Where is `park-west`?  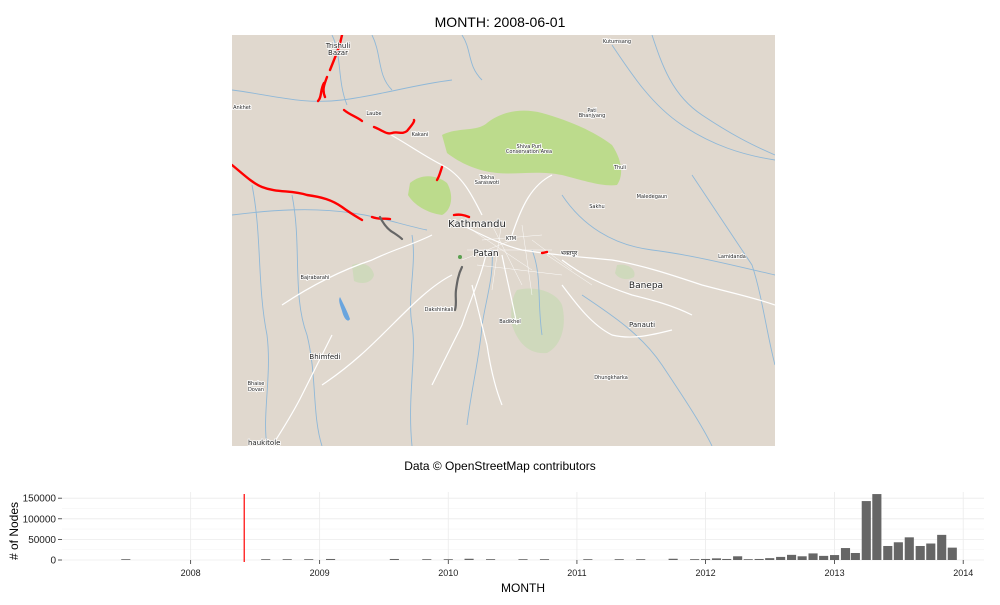 park-west is located at coordinates (430, 195).